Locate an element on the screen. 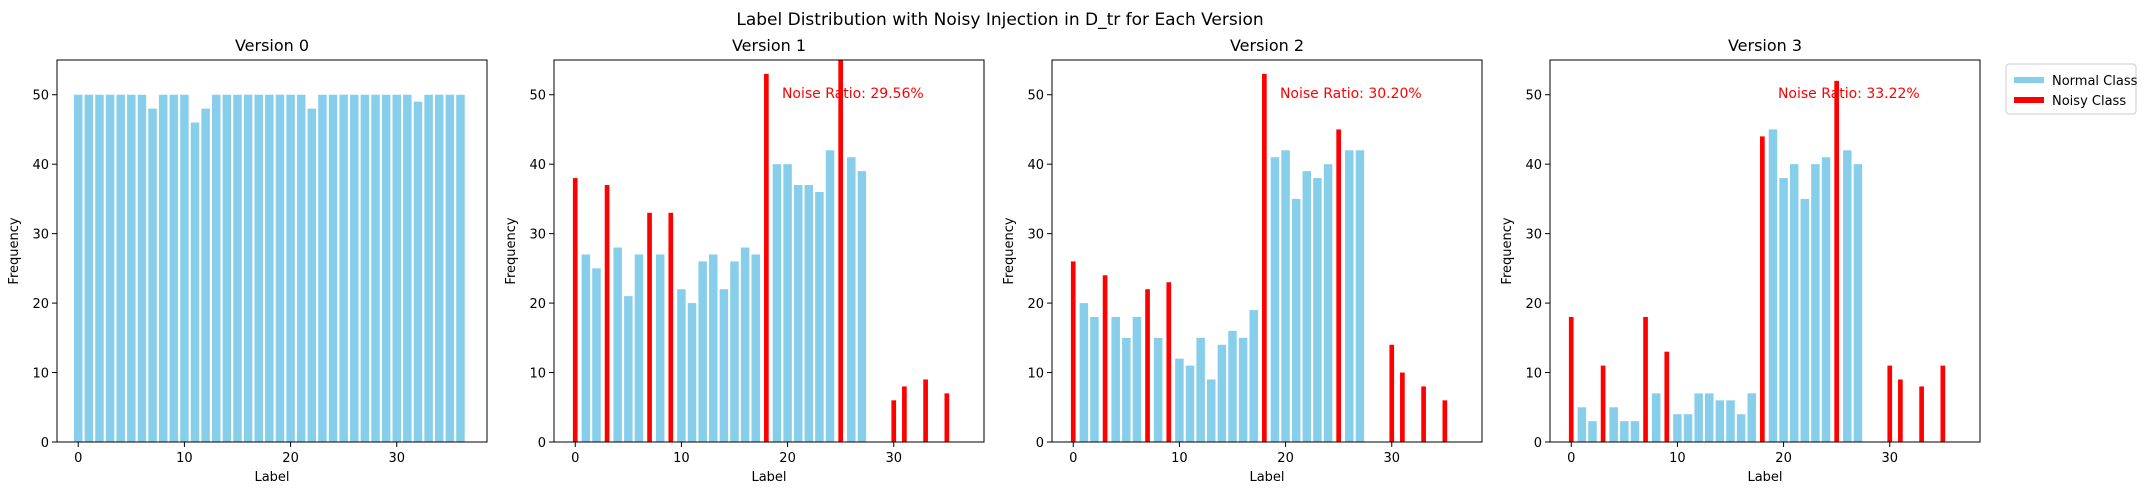 Image resolution: width=2154 pixels, height=495 pixels. x-tick-label: 10 is located at coordinates (681, 458).